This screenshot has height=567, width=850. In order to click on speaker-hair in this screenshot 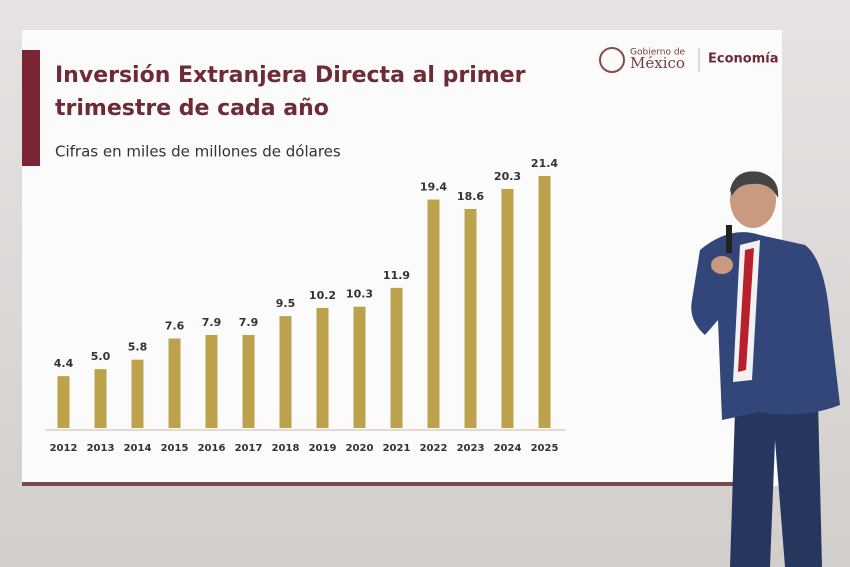, I will do `click(754, 184)`.